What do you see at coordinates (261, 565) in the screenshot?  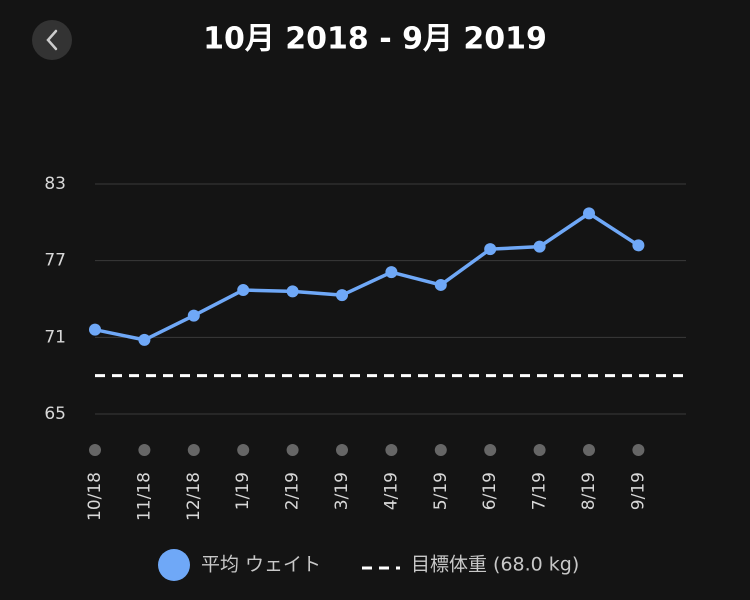 I see `legend-label: 平均 ウェイト` at bounding box center [261, 565].